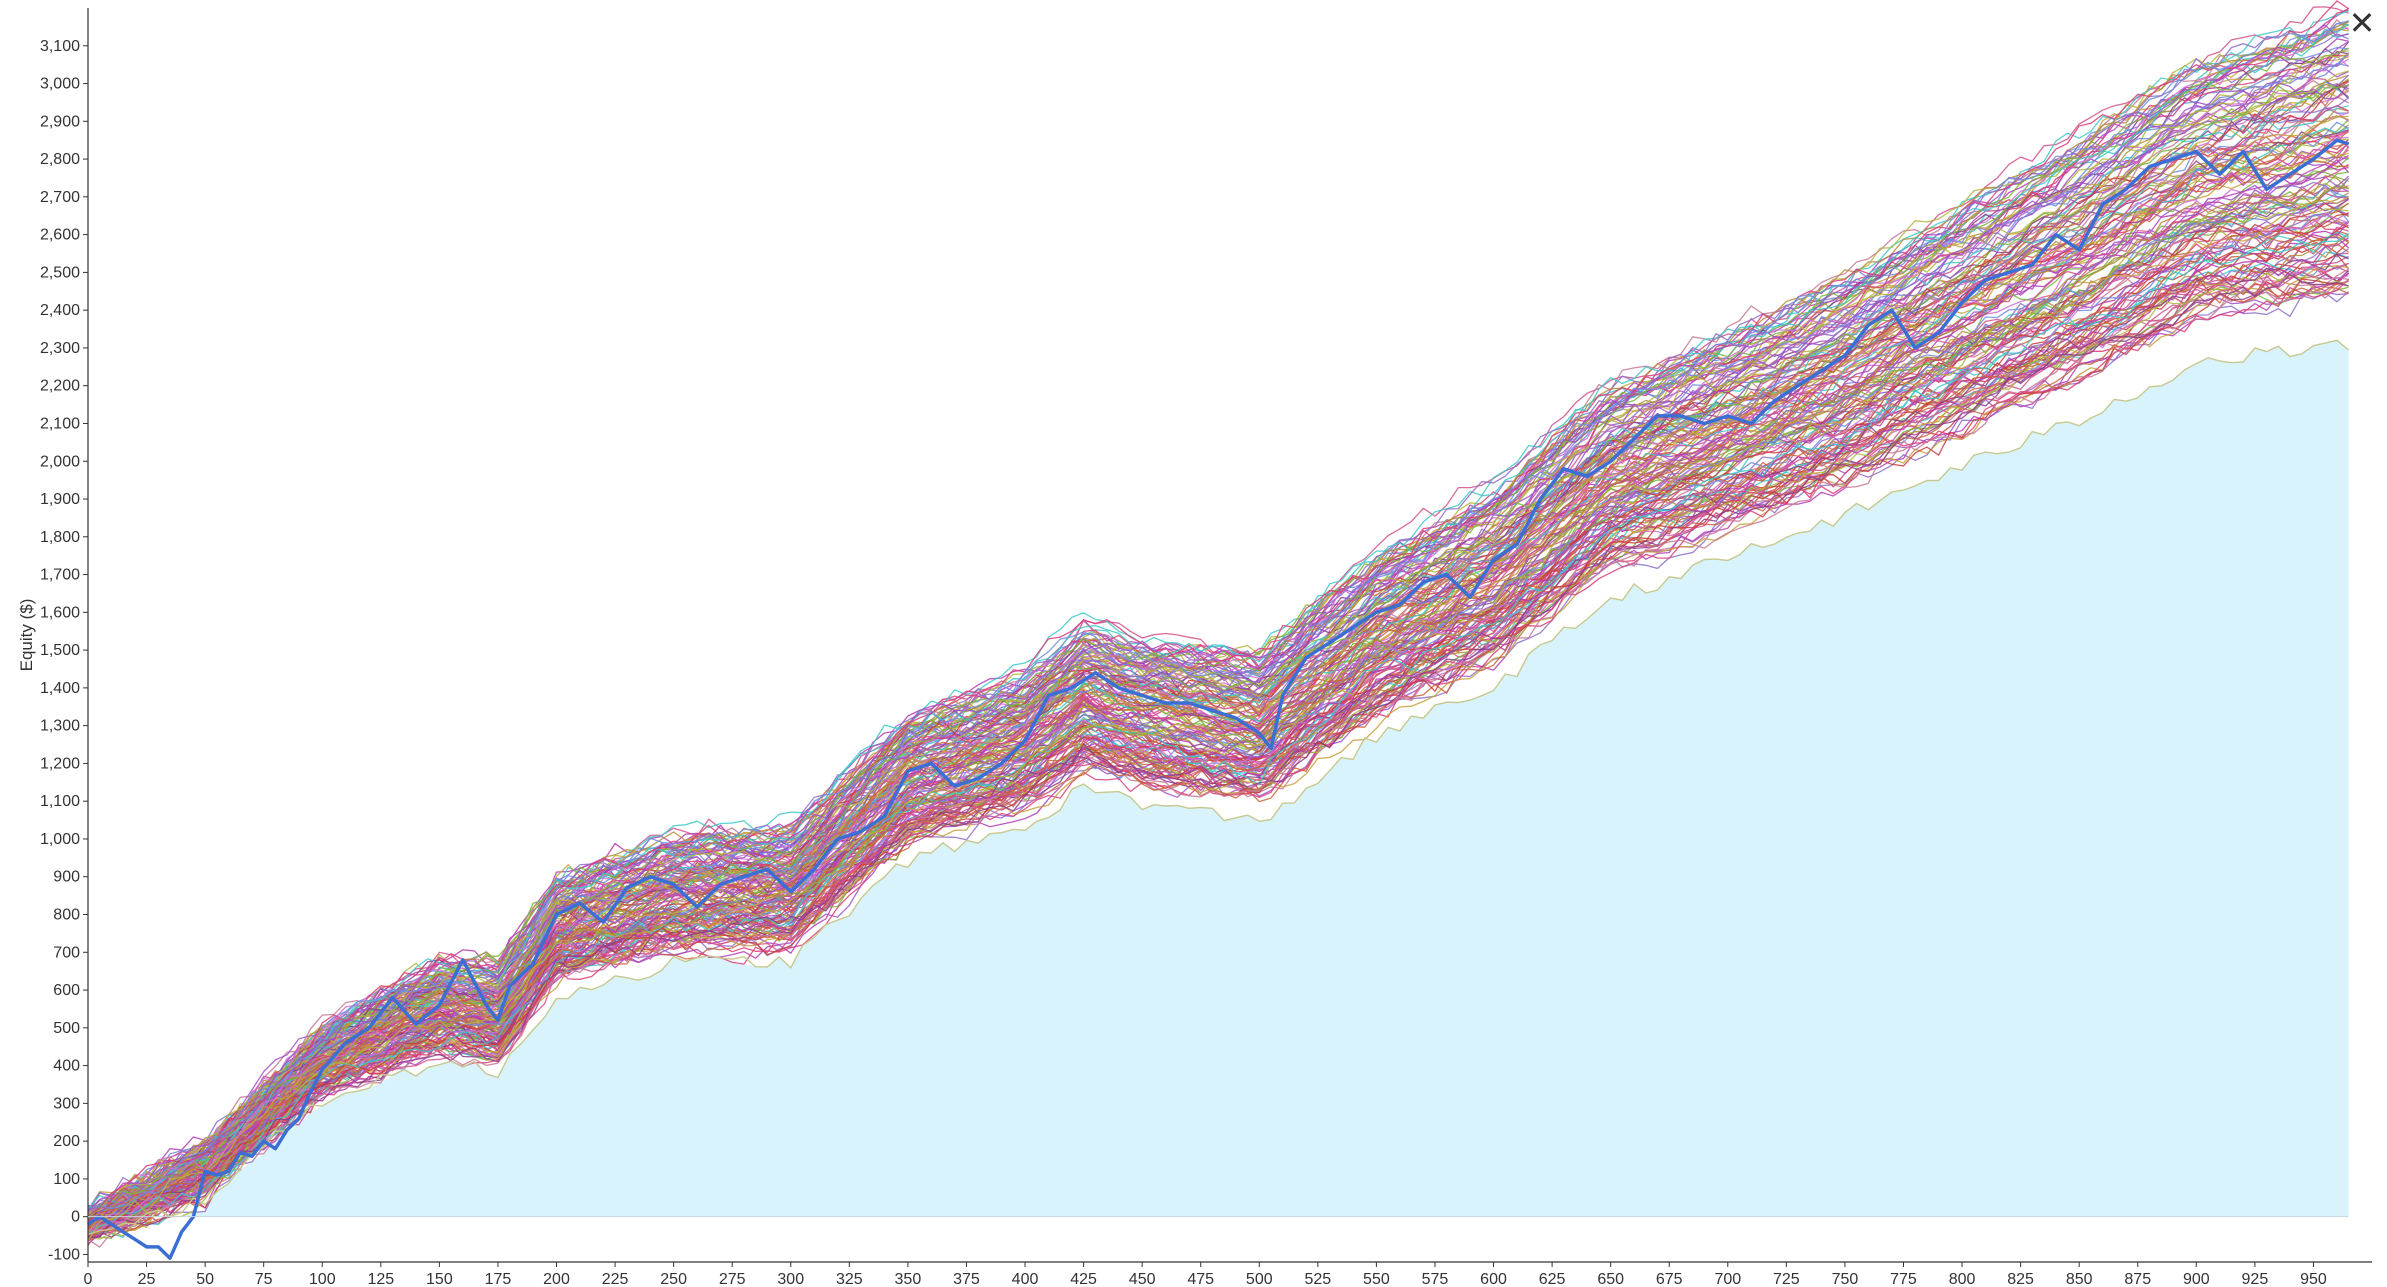 This screenshot has width=2387, height=1287. I want to click on y-tick-label: 2,500, so click(60, 272).